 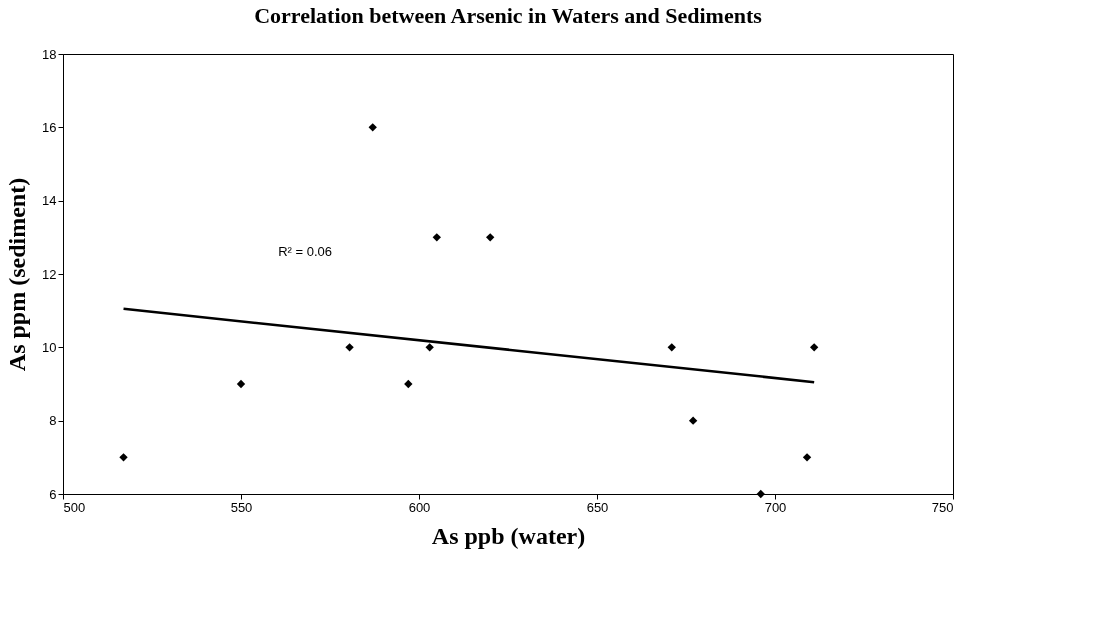 What do you see at coordinates (49, 127) in the screenshot?
I see `y-tick-label: 16` at bounding box center [49, 127].